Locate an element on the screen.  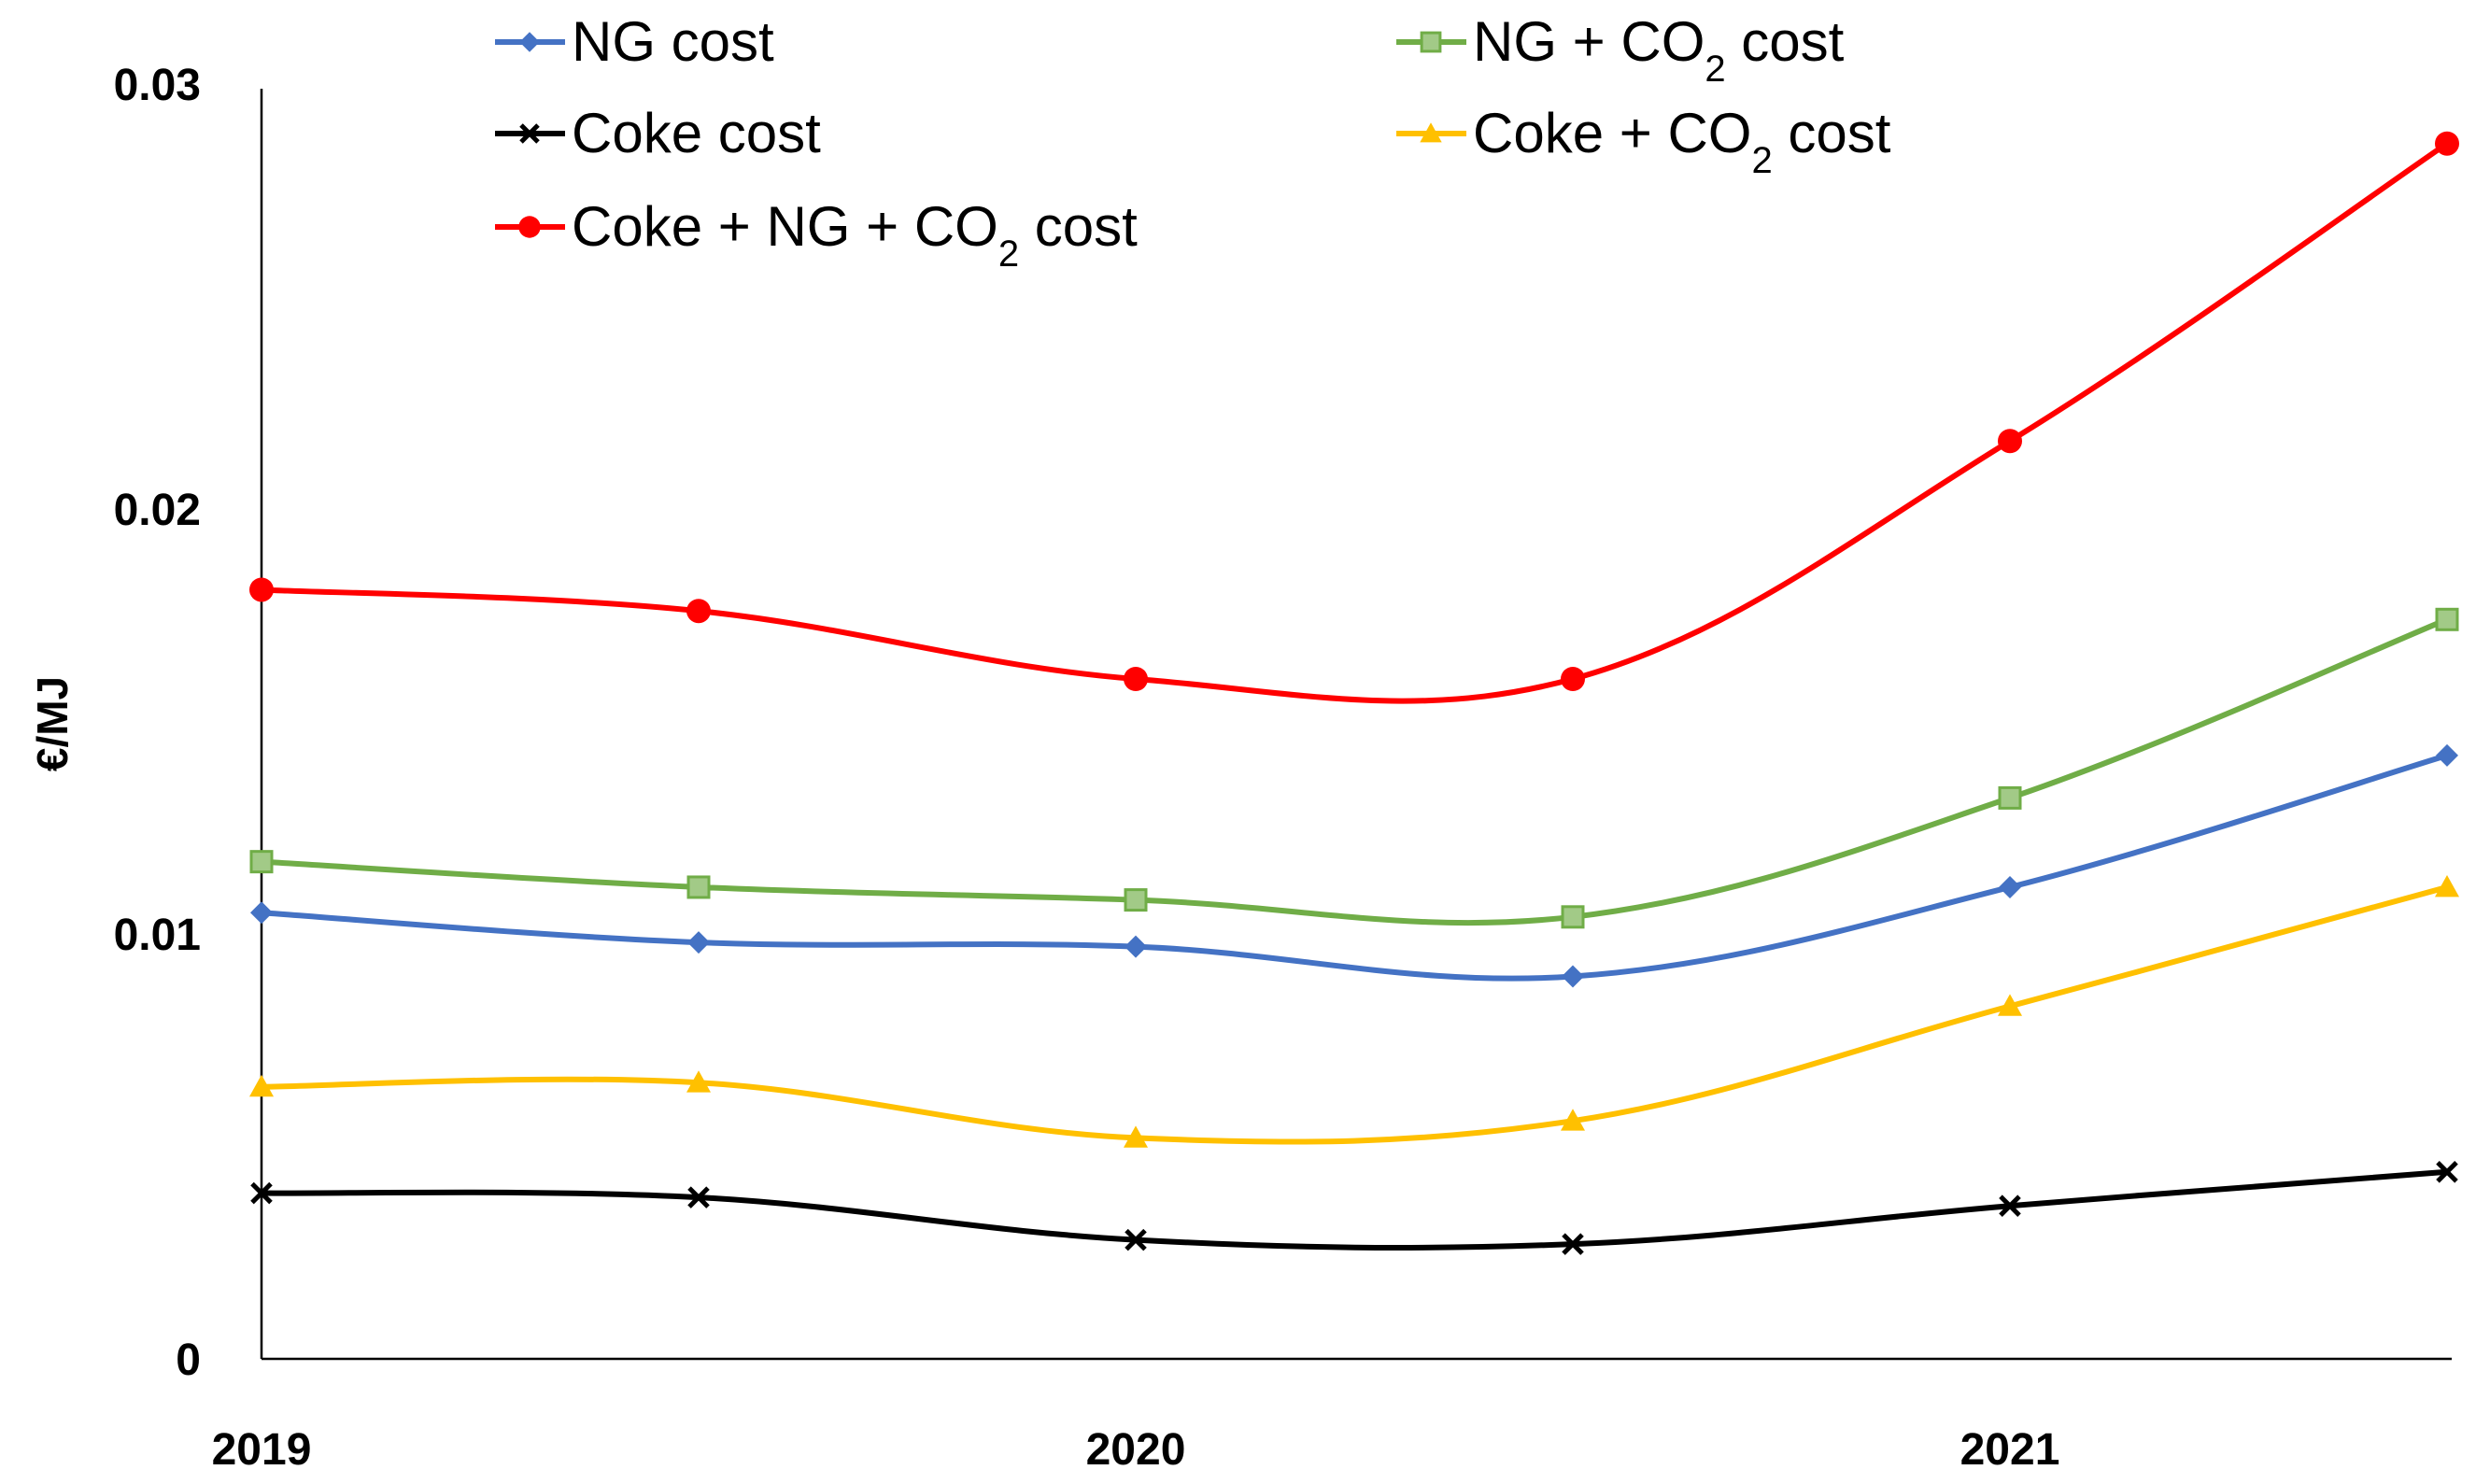
legend-item-ng-cost: NG cost is located at coordinates (635, 41).